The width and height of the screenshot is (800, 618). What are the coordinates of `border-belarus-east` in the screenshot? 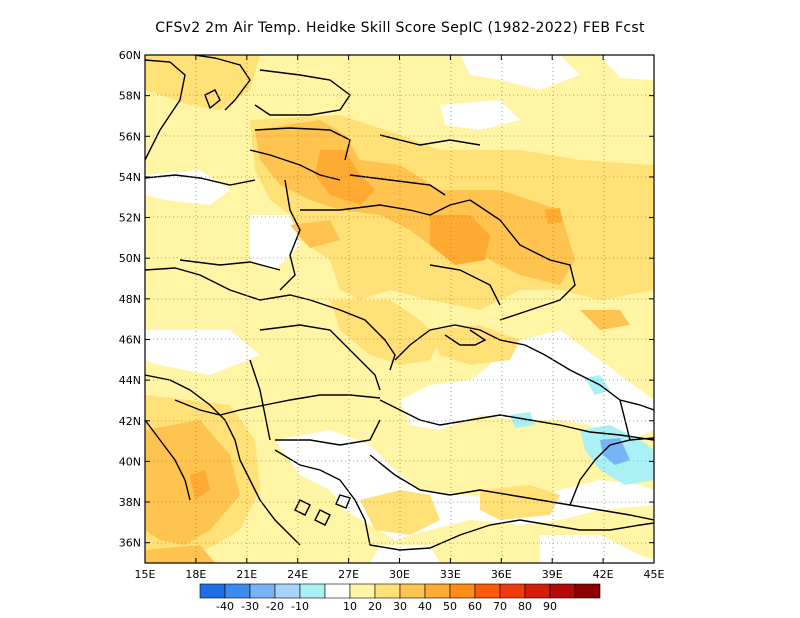 It's located at (397, 185).